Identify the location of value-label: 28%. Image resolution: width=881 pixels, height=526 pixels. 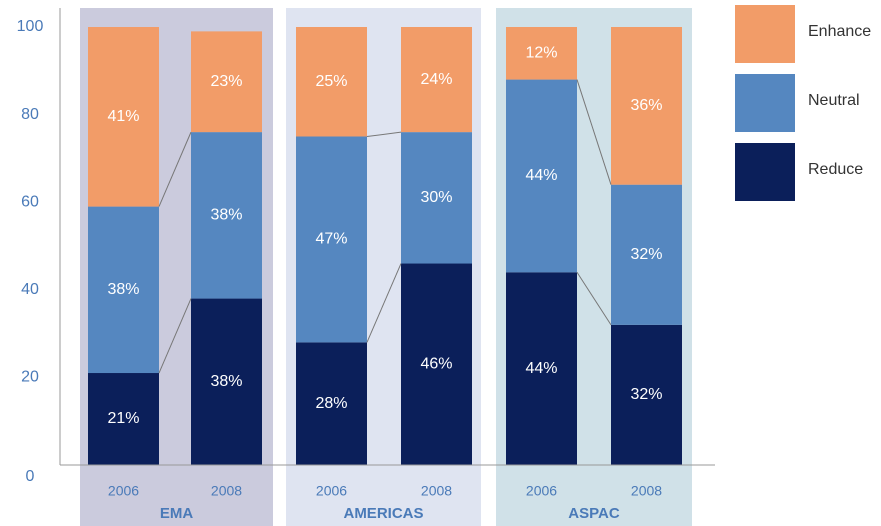
(331, 403).